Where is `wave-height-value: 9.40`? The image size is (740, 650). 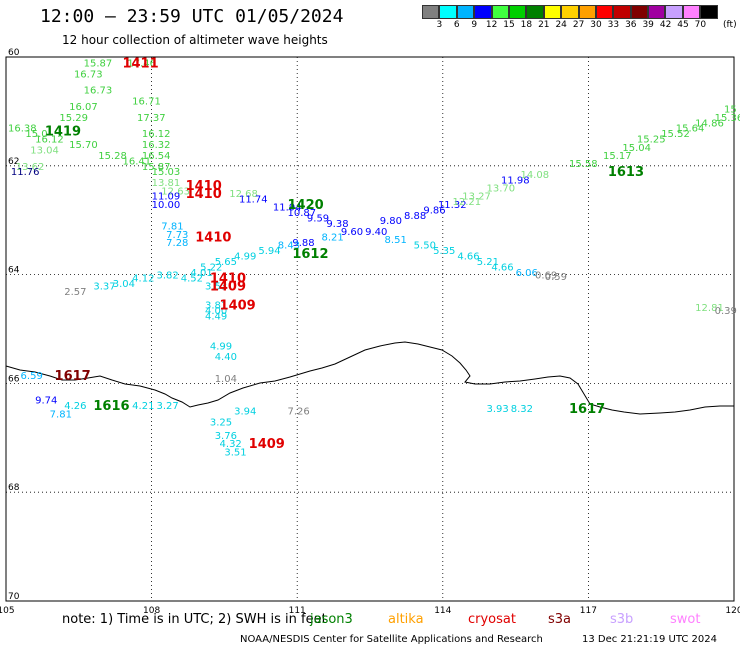 wave-height-value: 9.40 is located at coordinates (376, 232).